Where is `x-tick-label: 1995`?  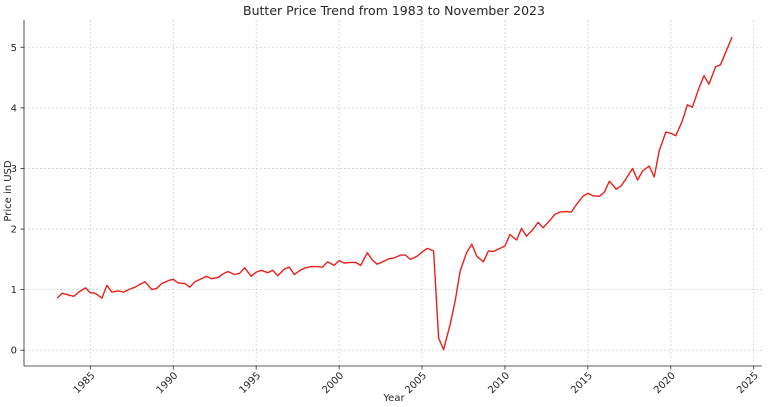 x-tick-label: 1995 is located at coordinates (251, 383).